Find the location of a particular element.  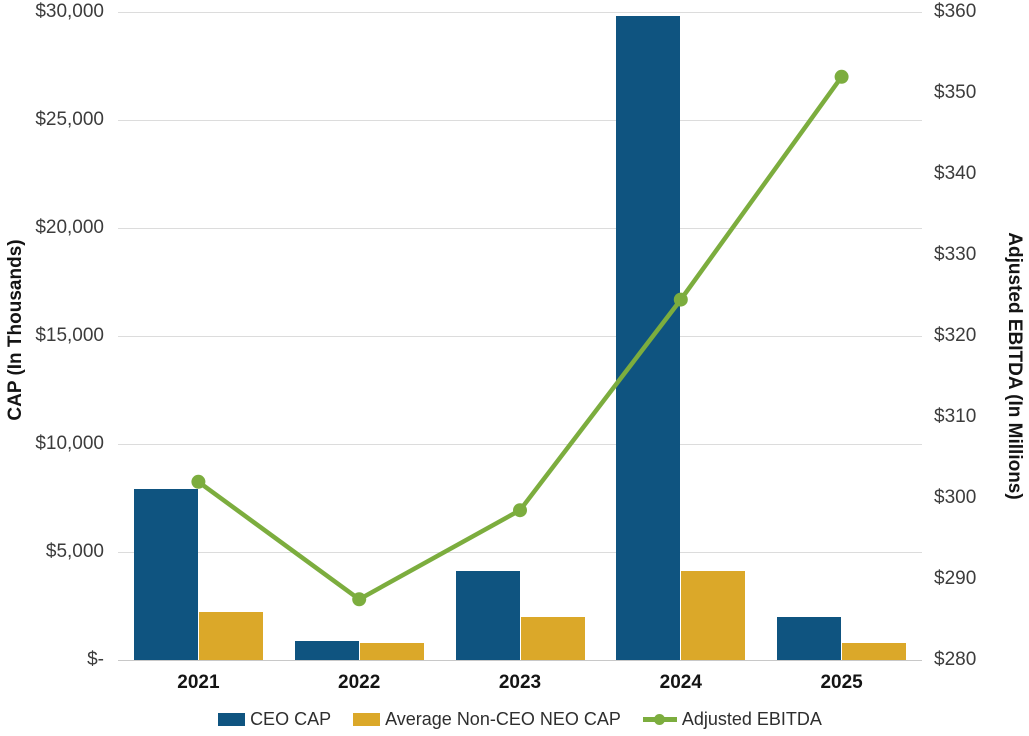

left-axis-tick-label: $5,000 is located at coordinates (74, 551).